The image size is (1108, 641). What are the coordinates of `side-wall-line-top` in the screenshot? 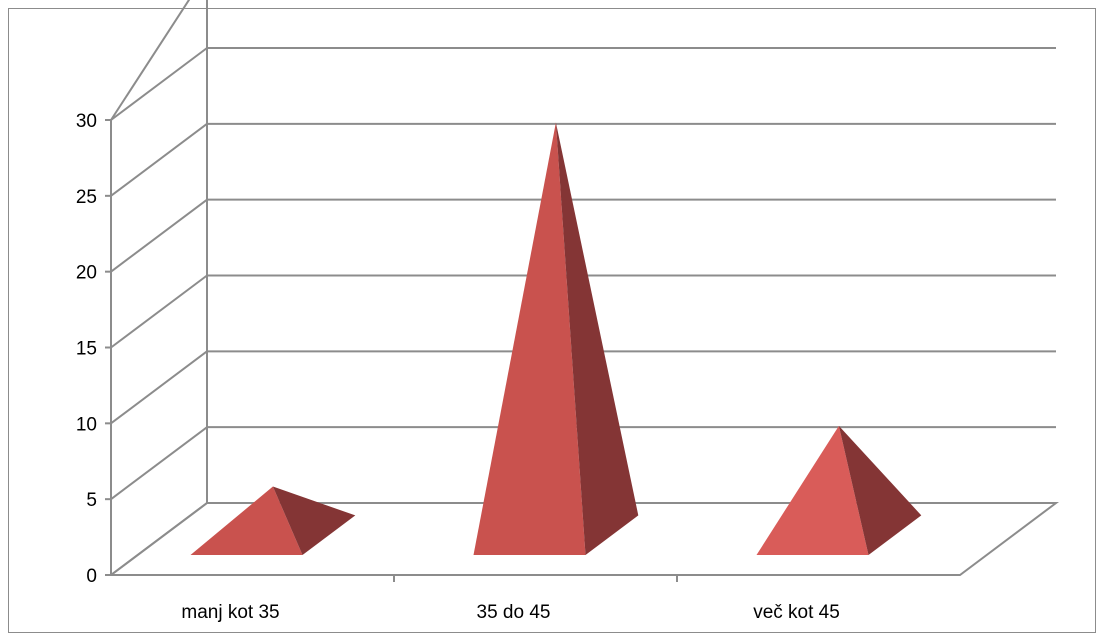 It's located at (150, 60).